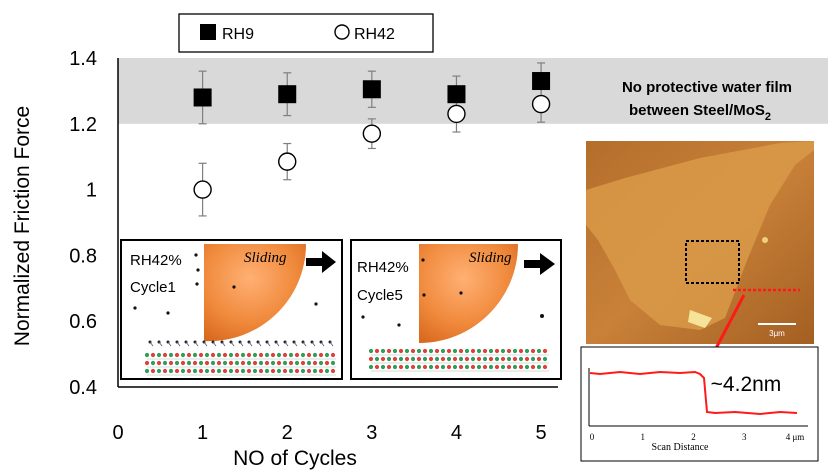  What do you see at coordinates (700, 235) in the screenshot?
I see `afm-flake` at bounding box center [700, 235].